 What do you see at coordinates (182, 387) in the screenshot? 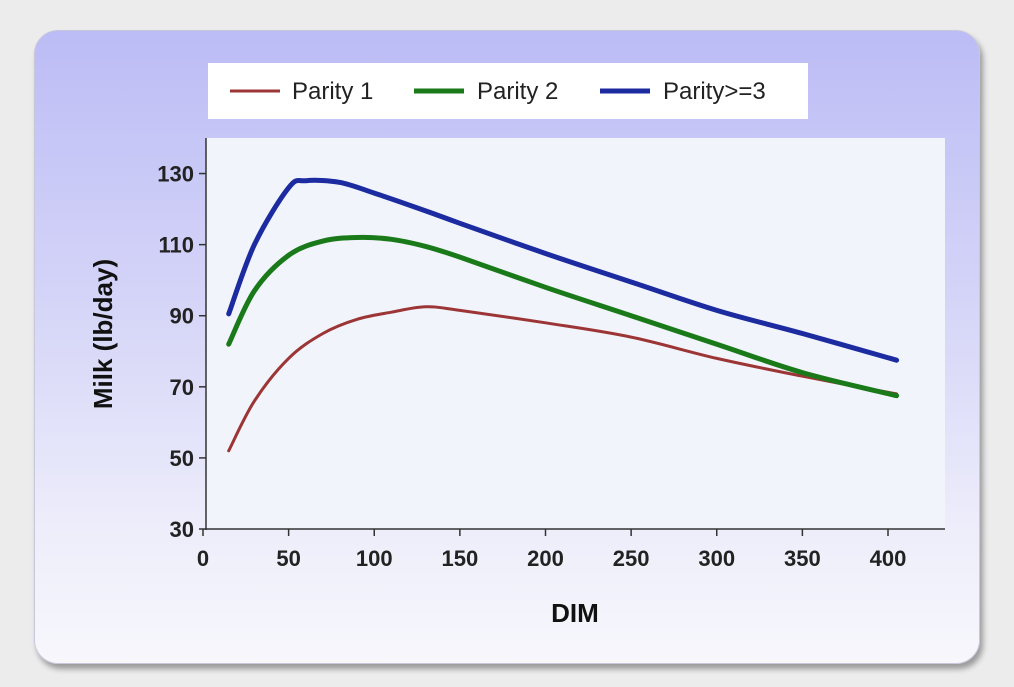
I see `y-tick-label: 70` at bounding box center [182, 387].